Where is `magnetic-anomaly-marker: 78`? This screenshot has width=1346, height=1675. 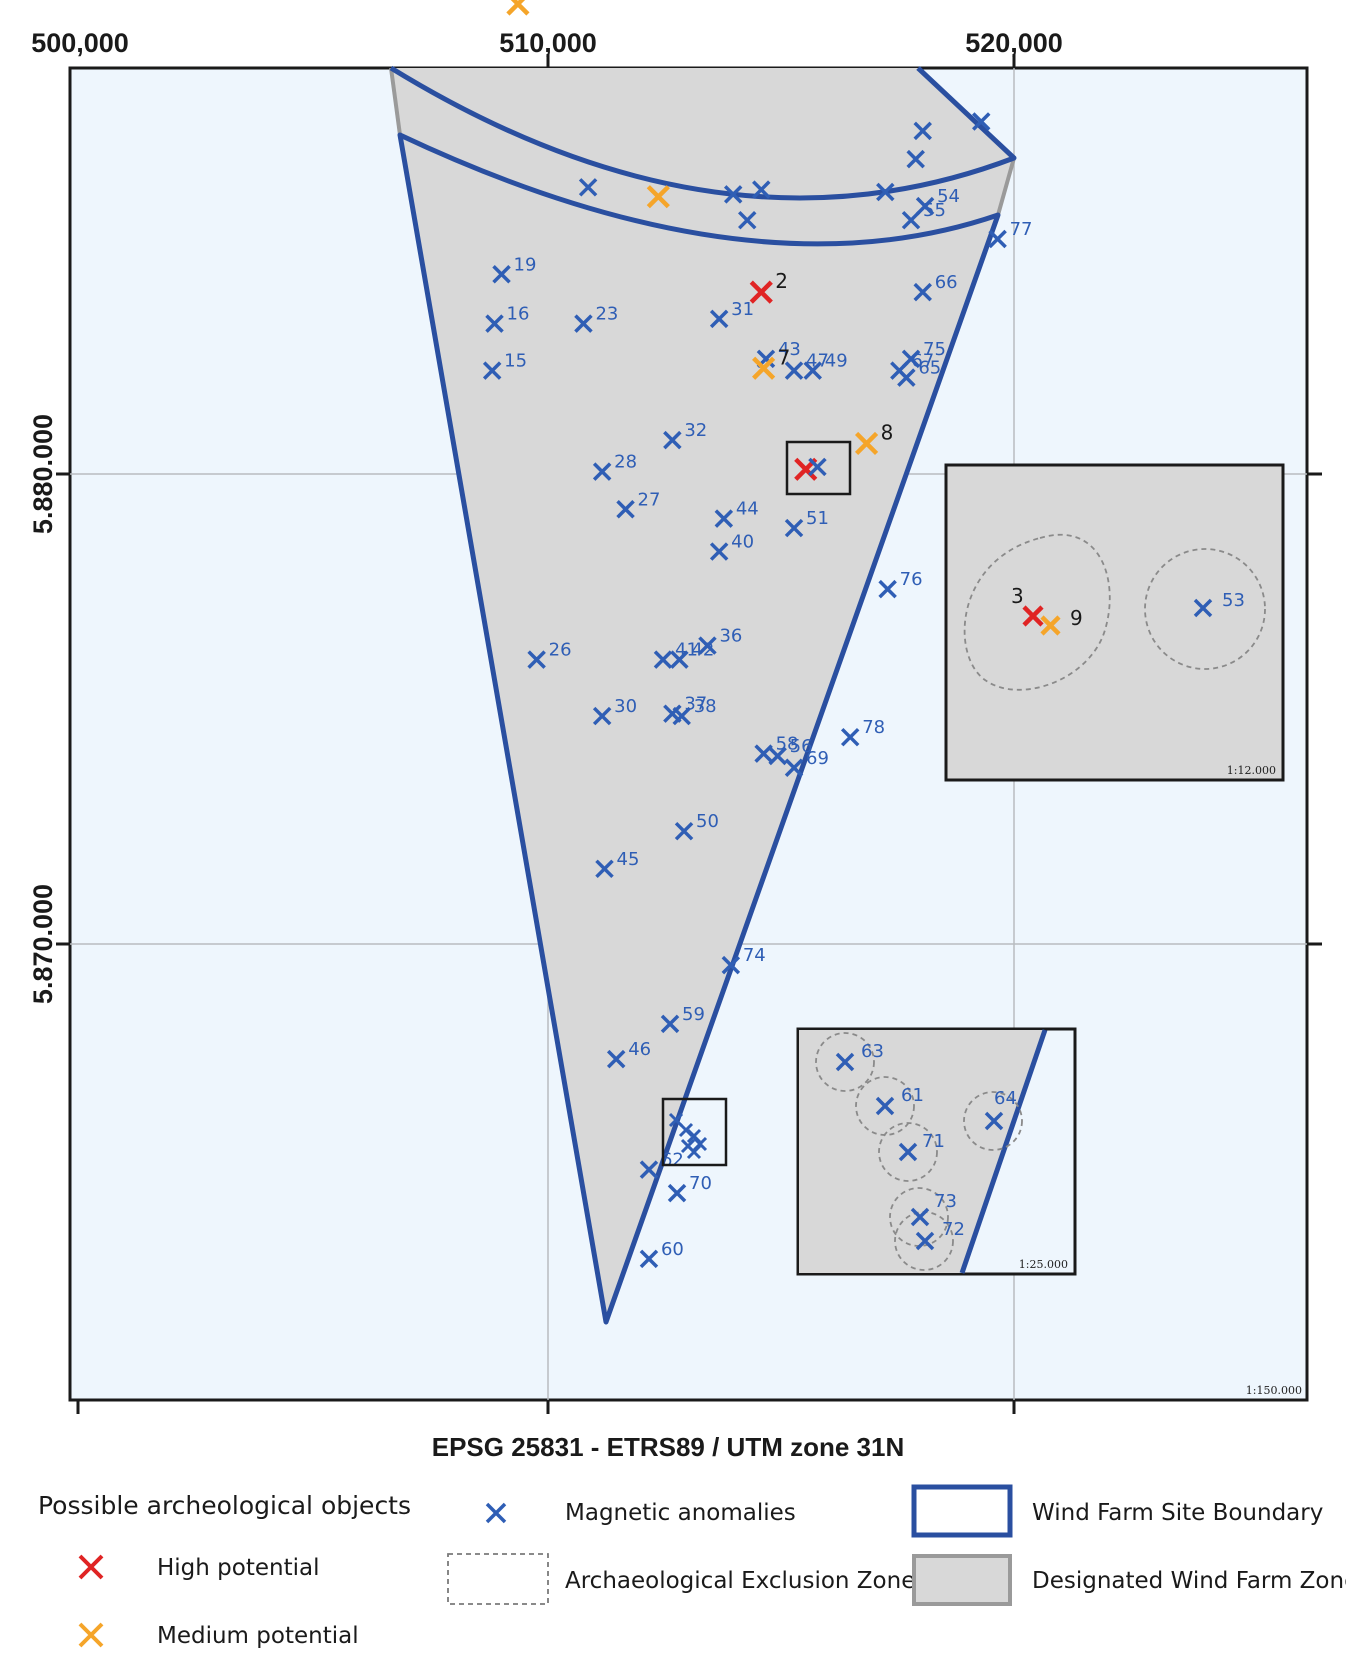 magnetic-anomaly-marker: 78 is located at coordinates (862, 732).